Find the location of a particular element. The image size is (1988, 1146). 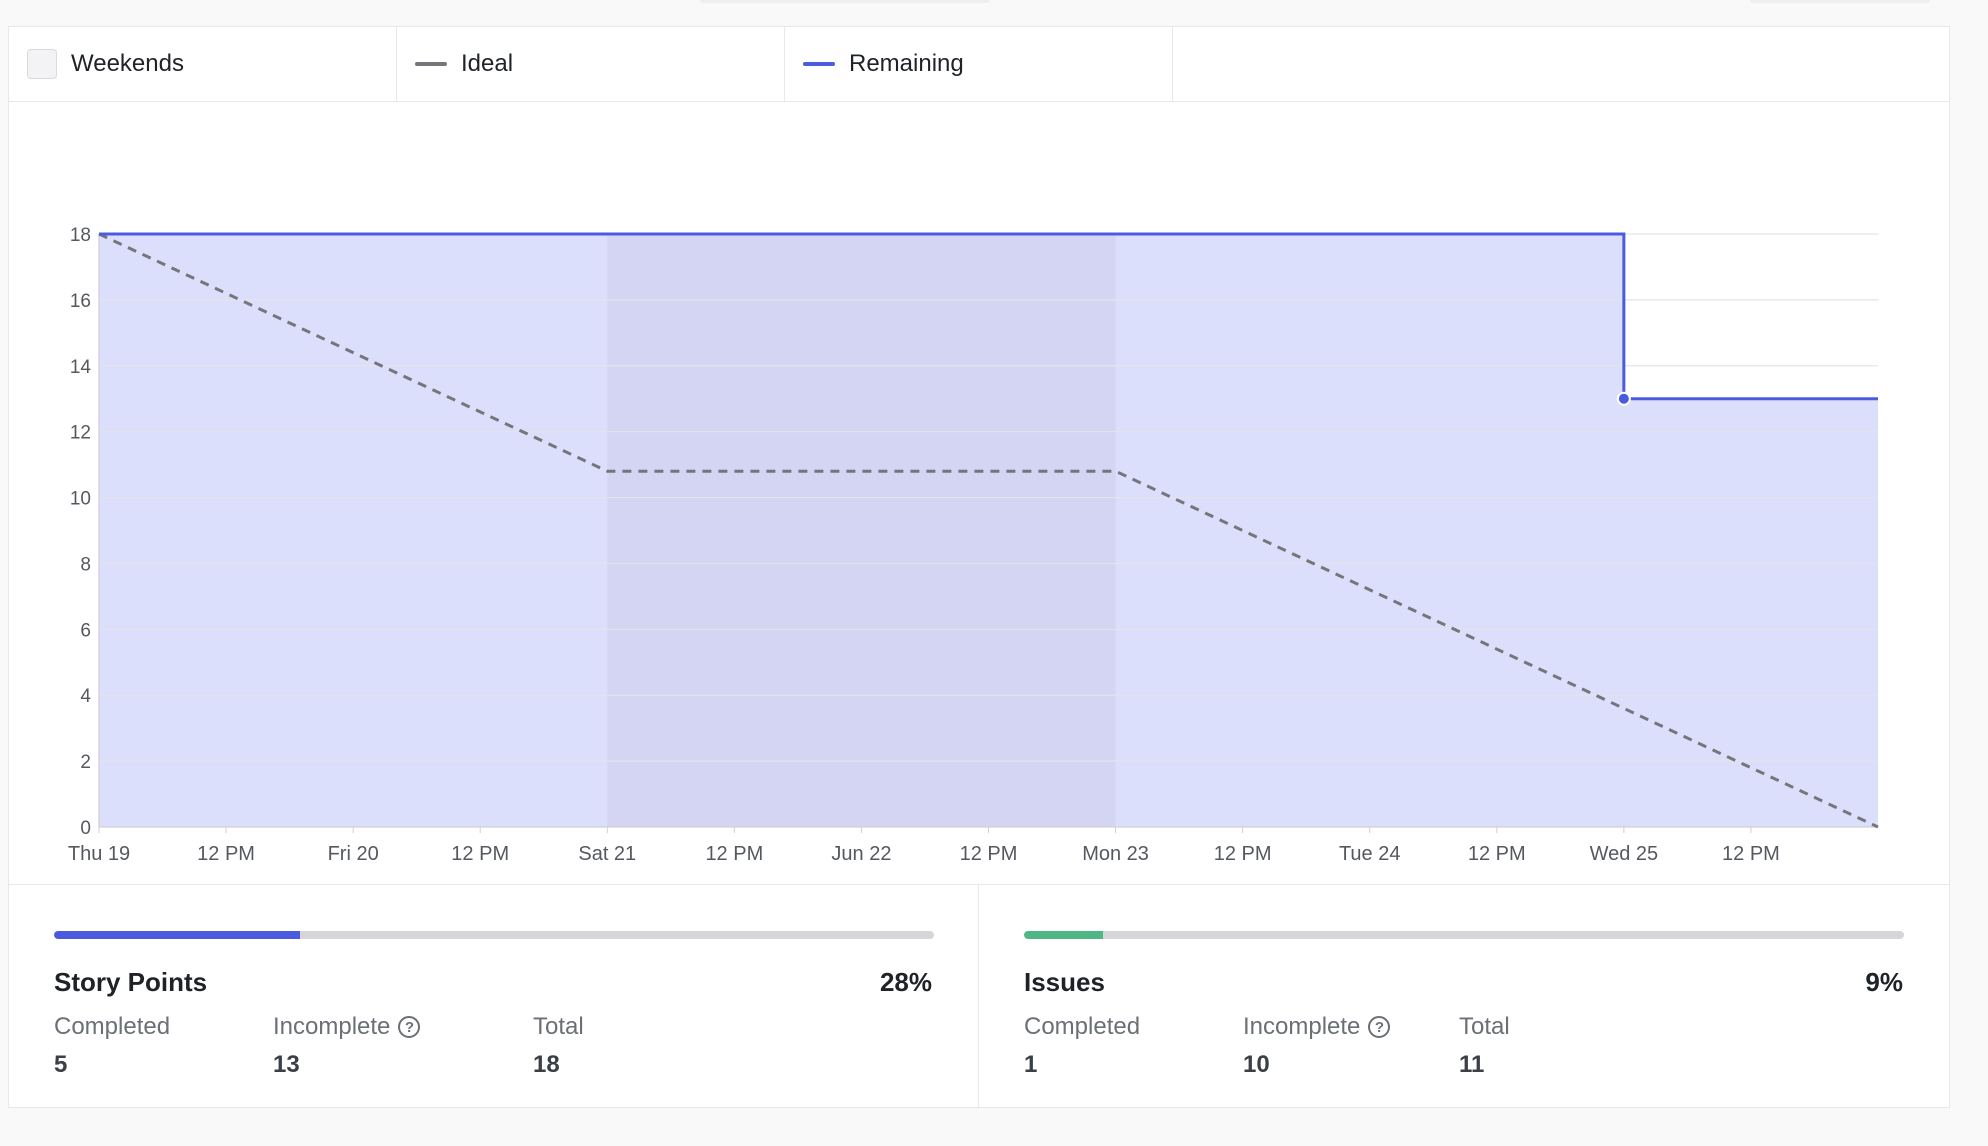

incomplete-value: 10 is located at coordinates (1256, 1064).